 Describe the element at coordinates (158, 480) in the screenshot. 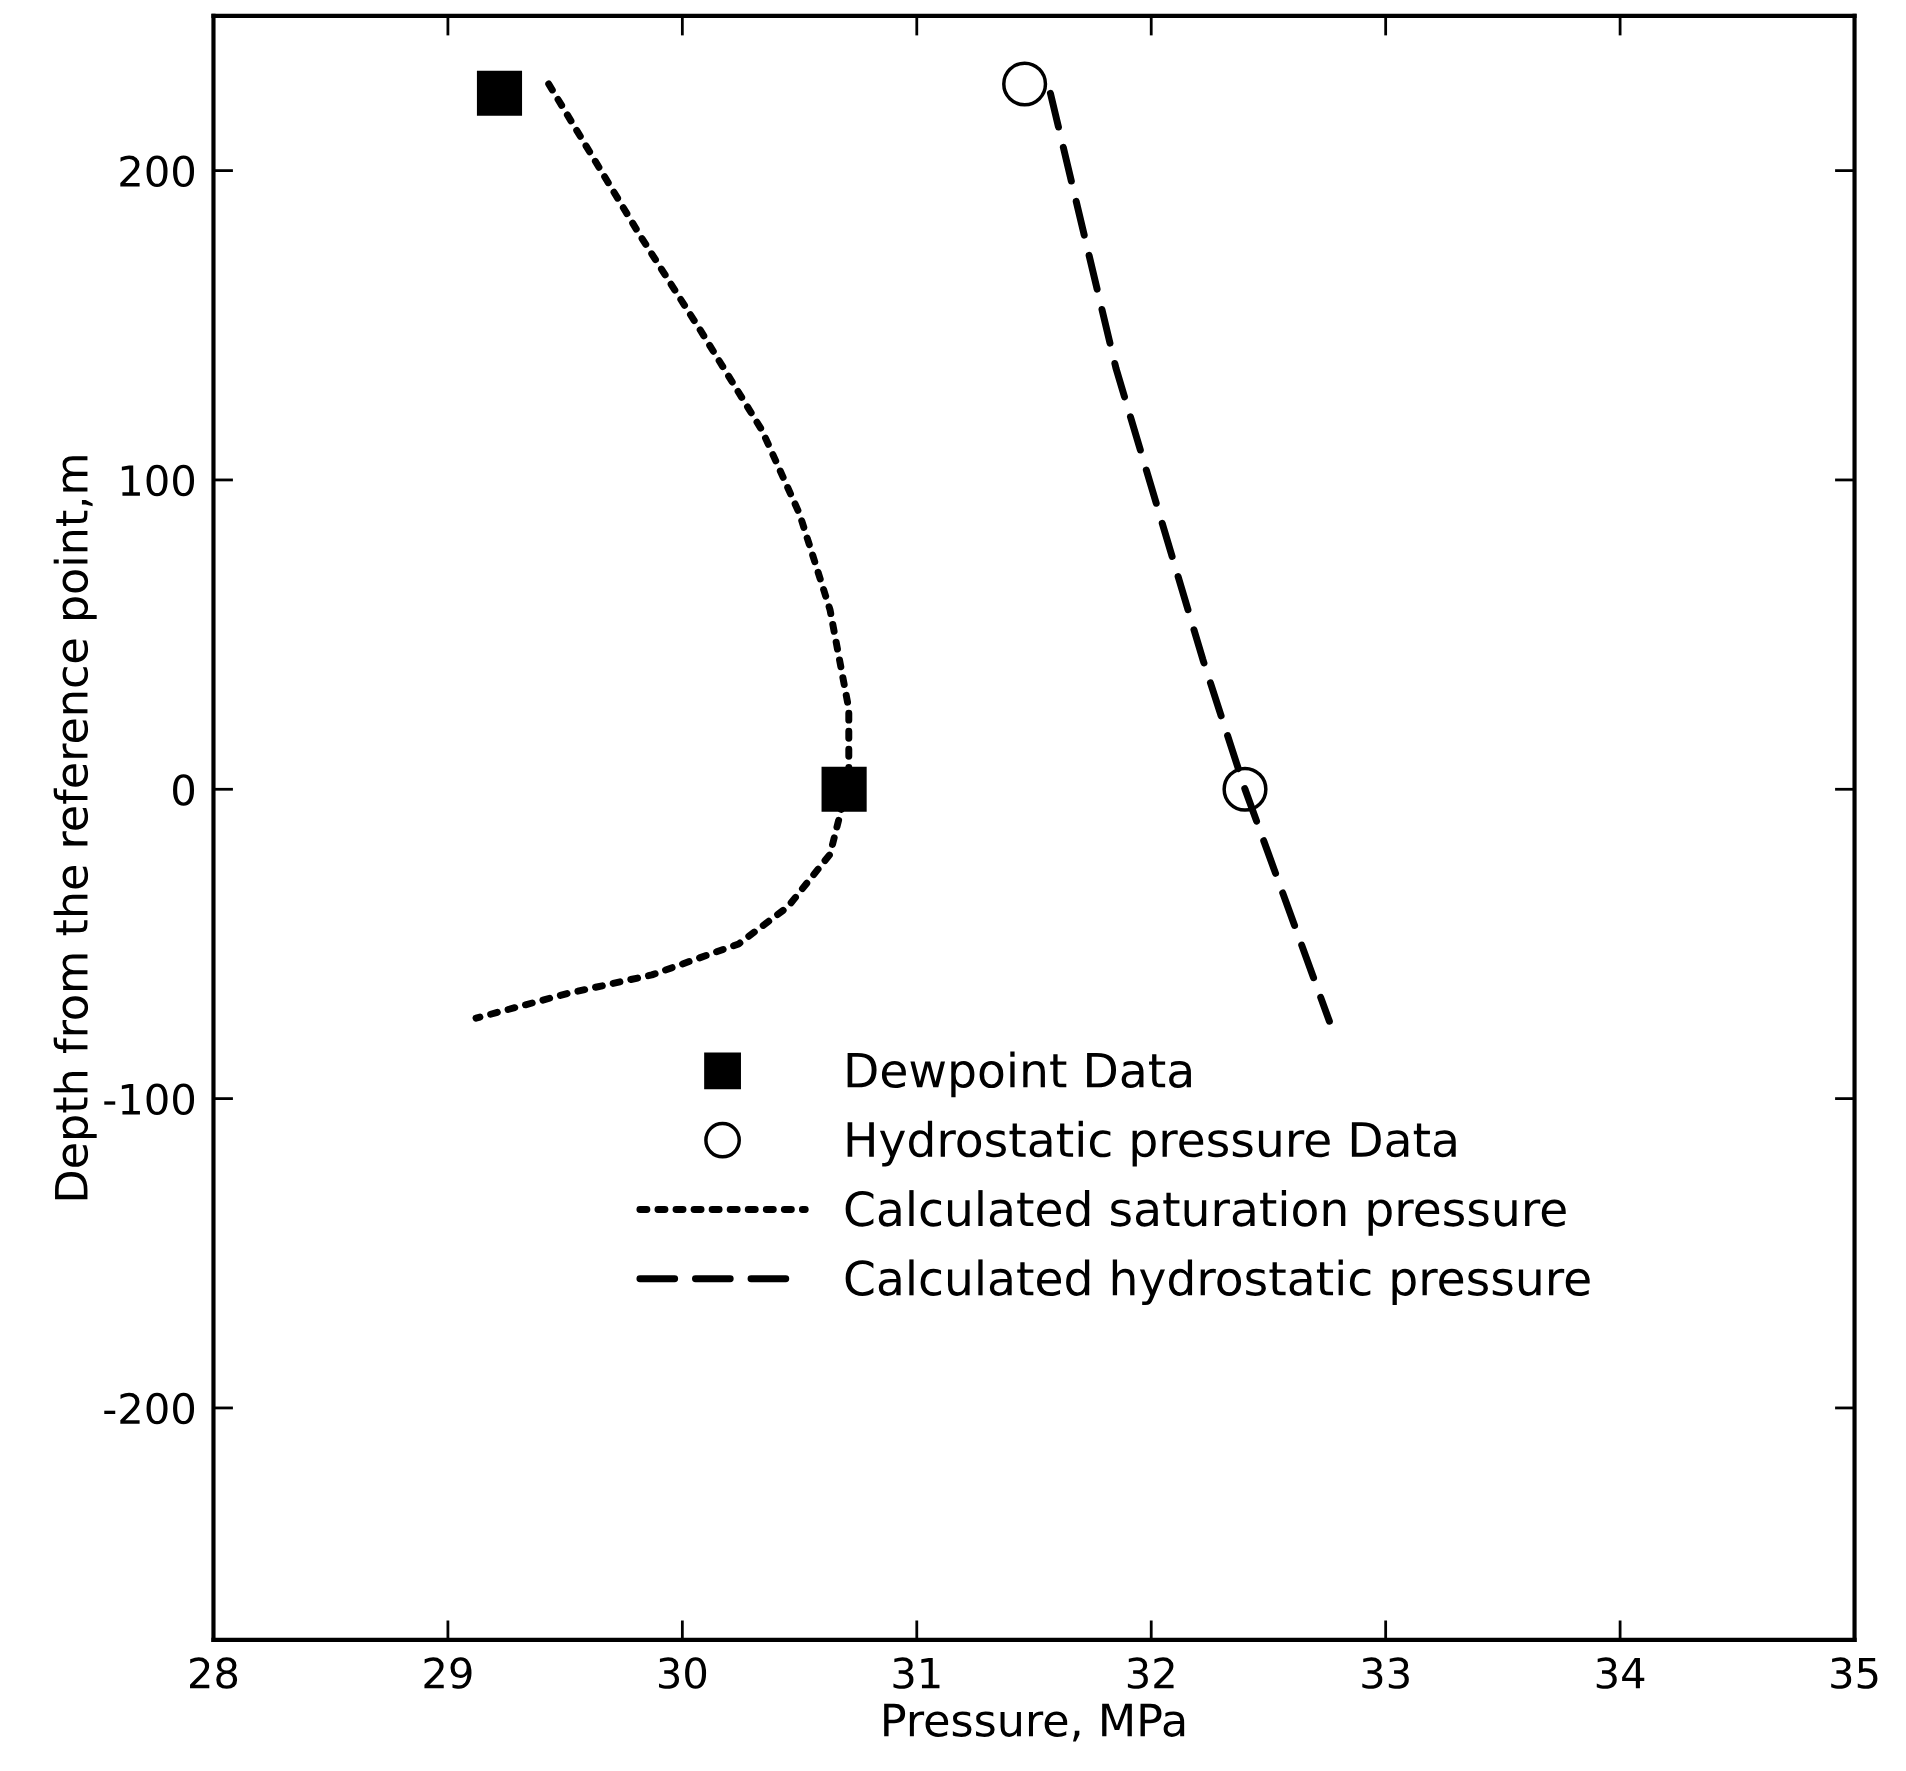

I see `y-tick-label: 100` at that location.